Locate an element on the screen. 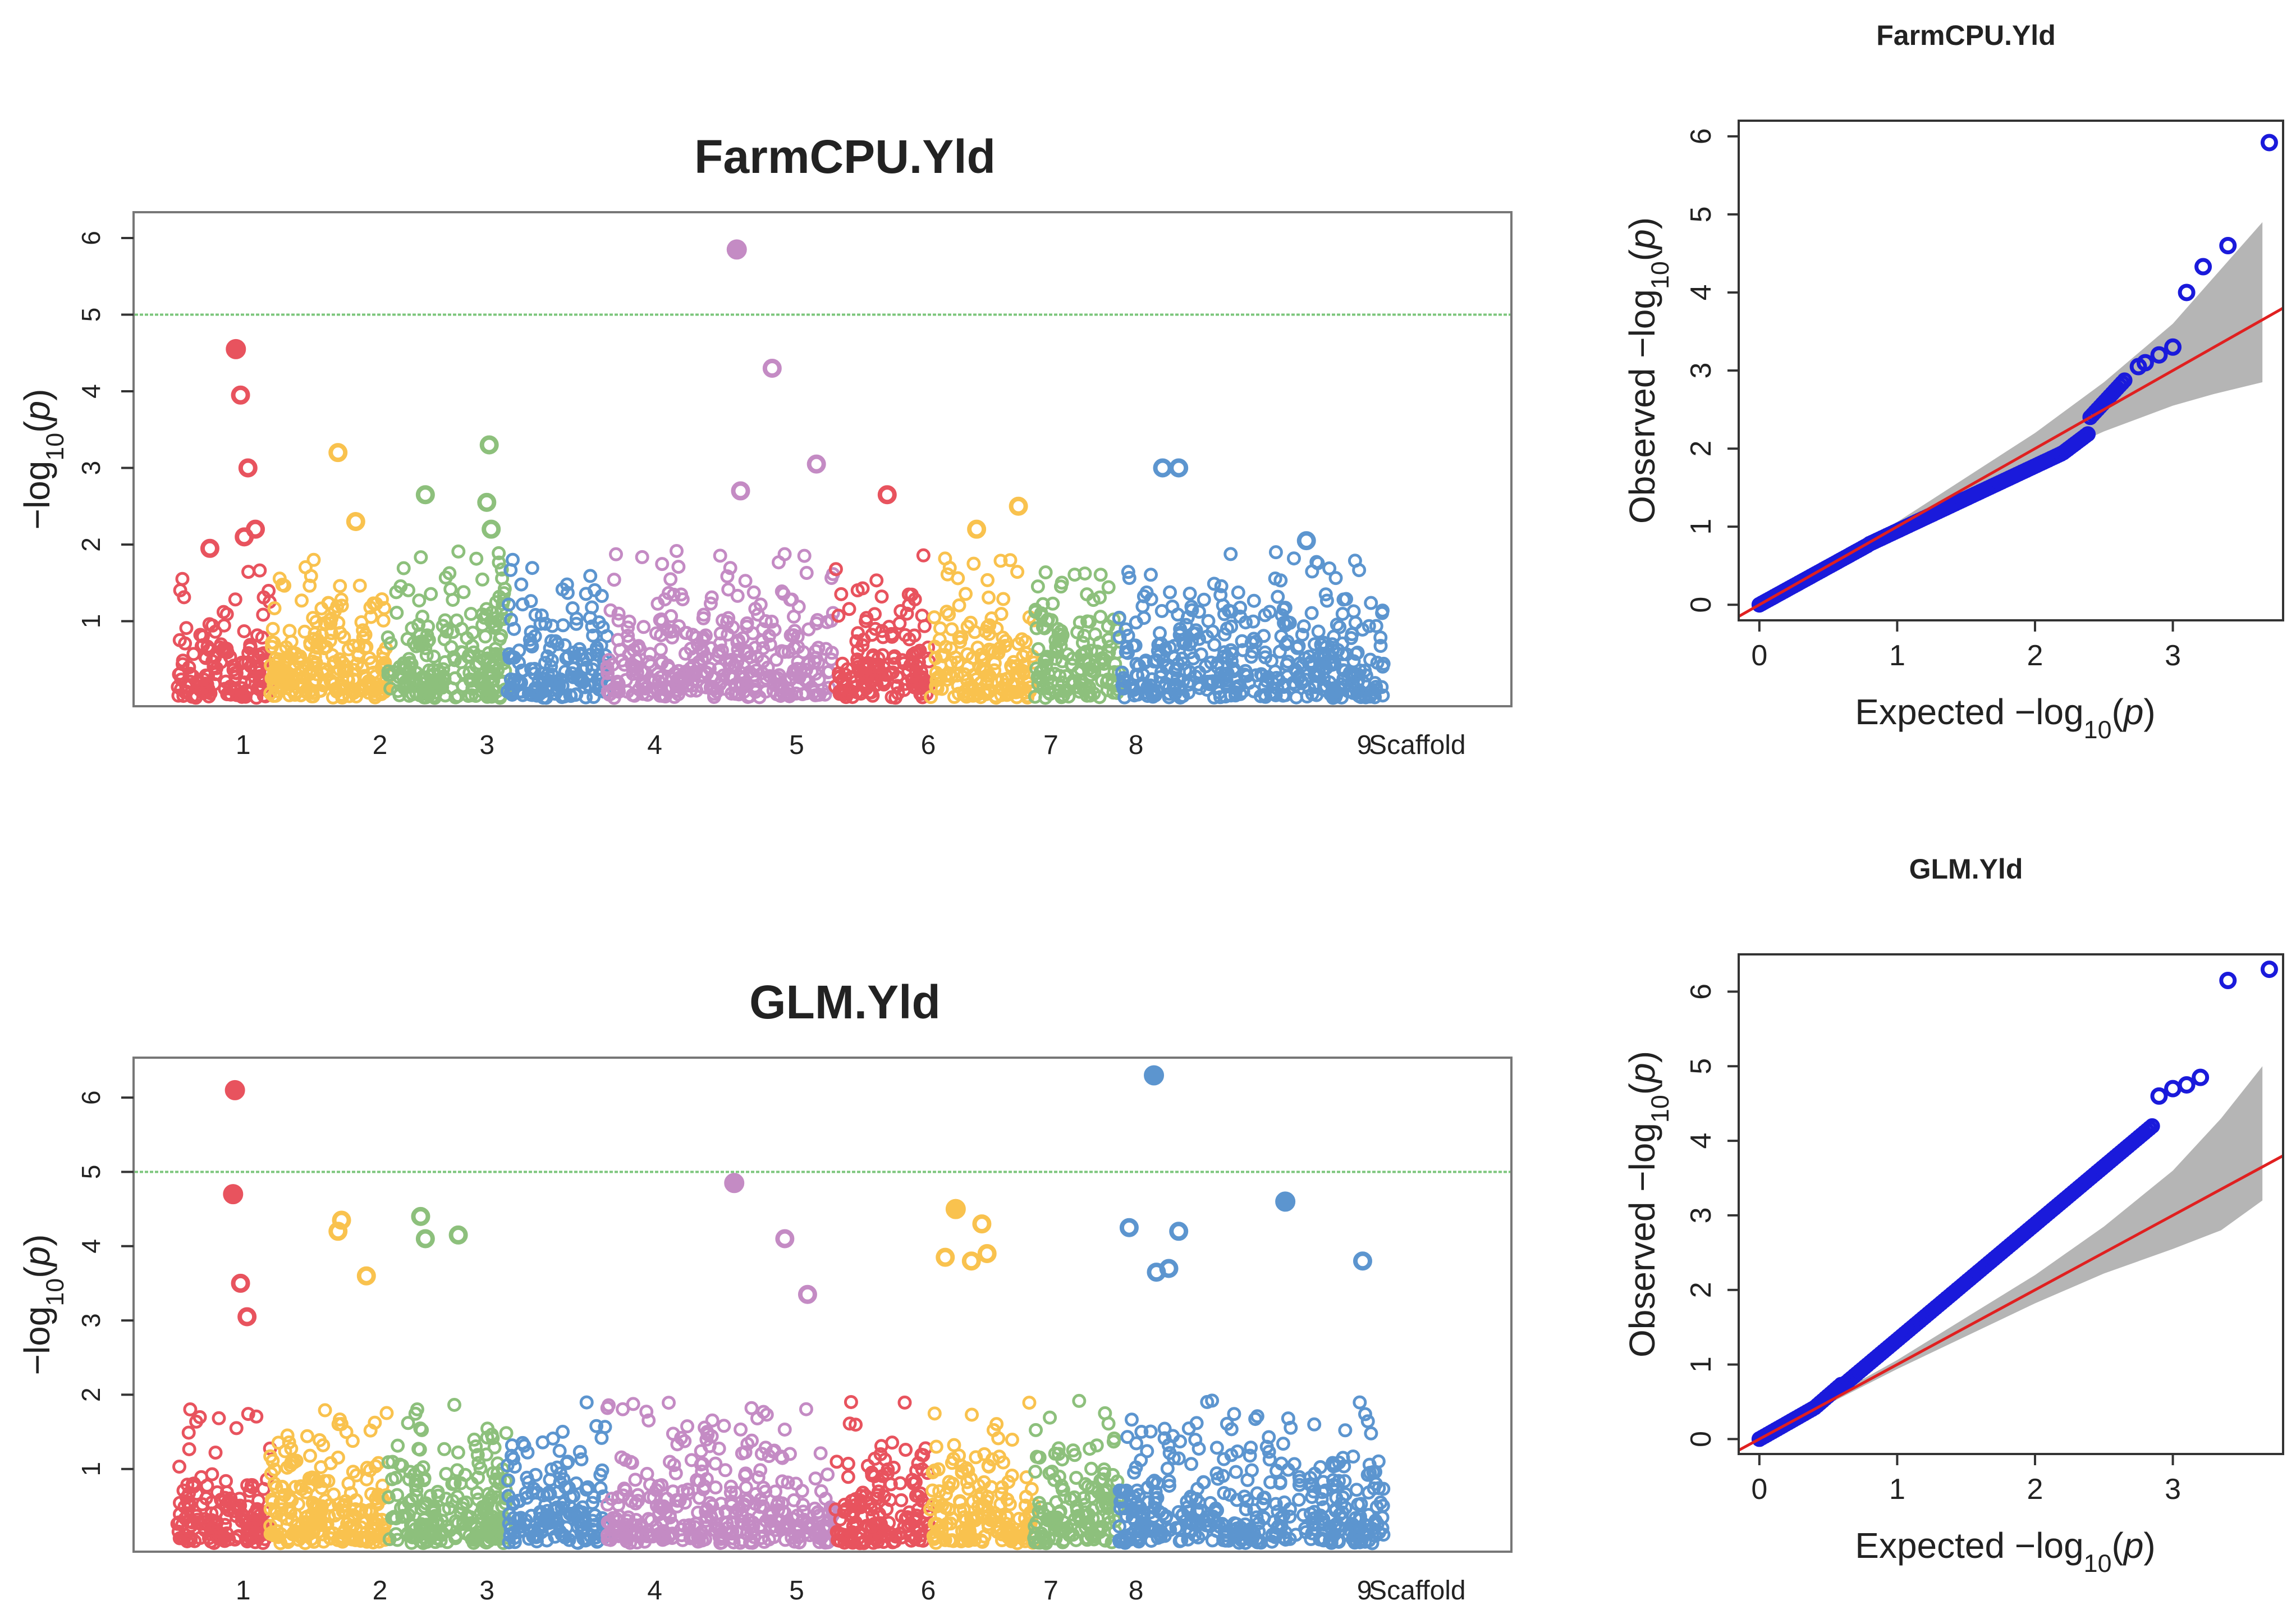 The image size is (2296, 1614). qq-farmcpu-qq-point is located at coordinates (2203, 267).